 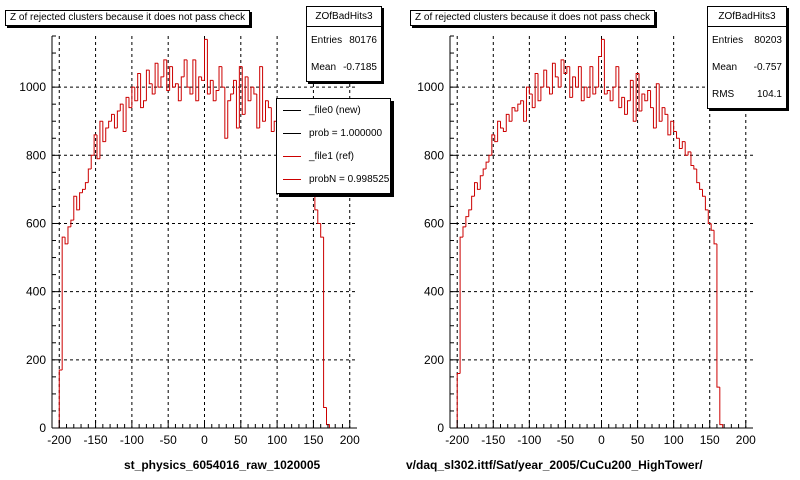 What do you see at coordinates (349, 179) in the screenshot?
I see `legend-label-3: probN = 0.998525` at bounding box center [349, 179].